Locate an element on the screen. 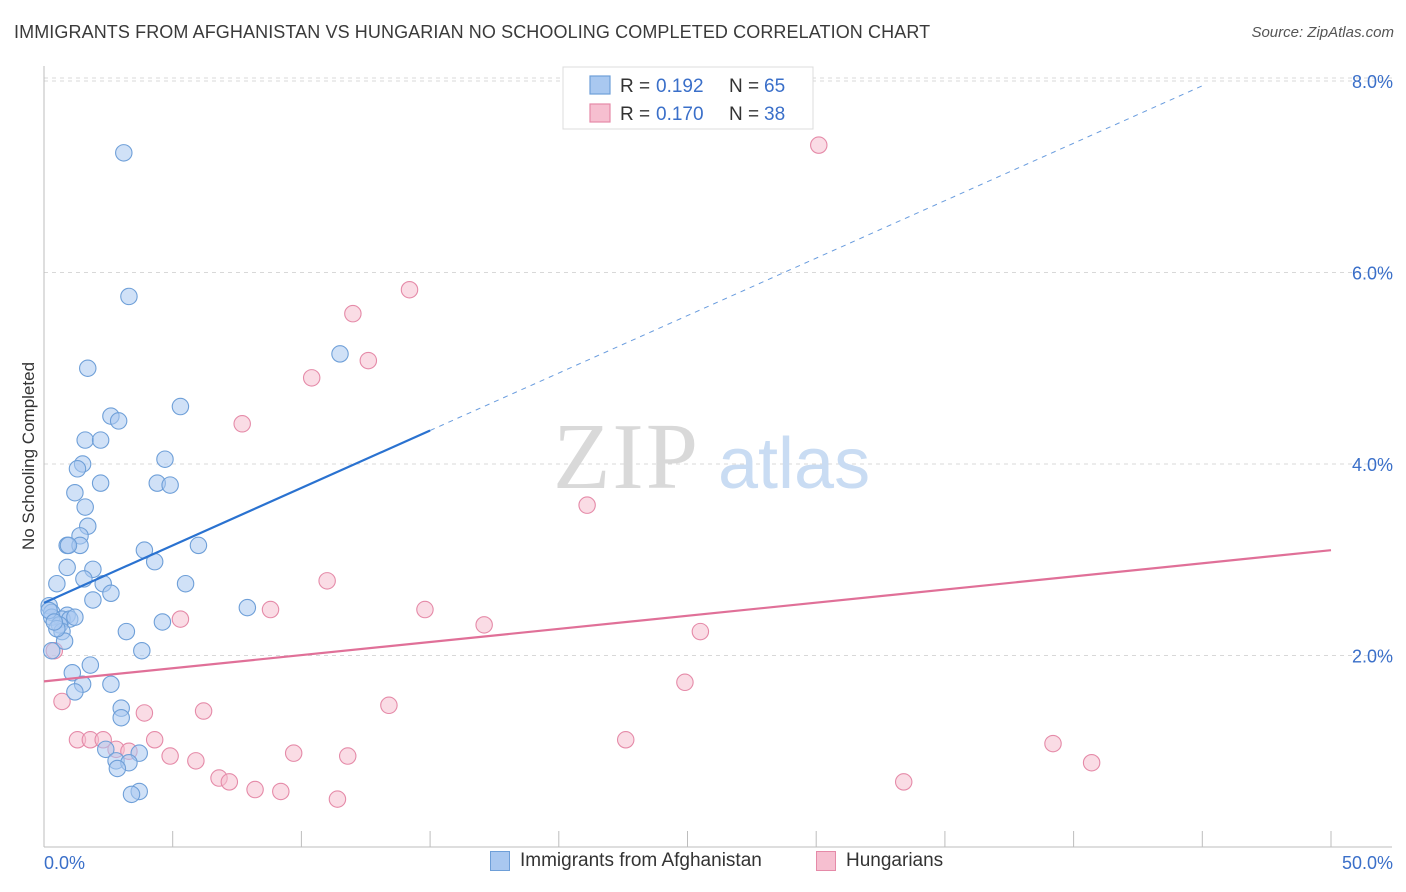 The height and width of the screenshot is (892, 1406). legend-swatch-pink is located at coordinates (600, 113).